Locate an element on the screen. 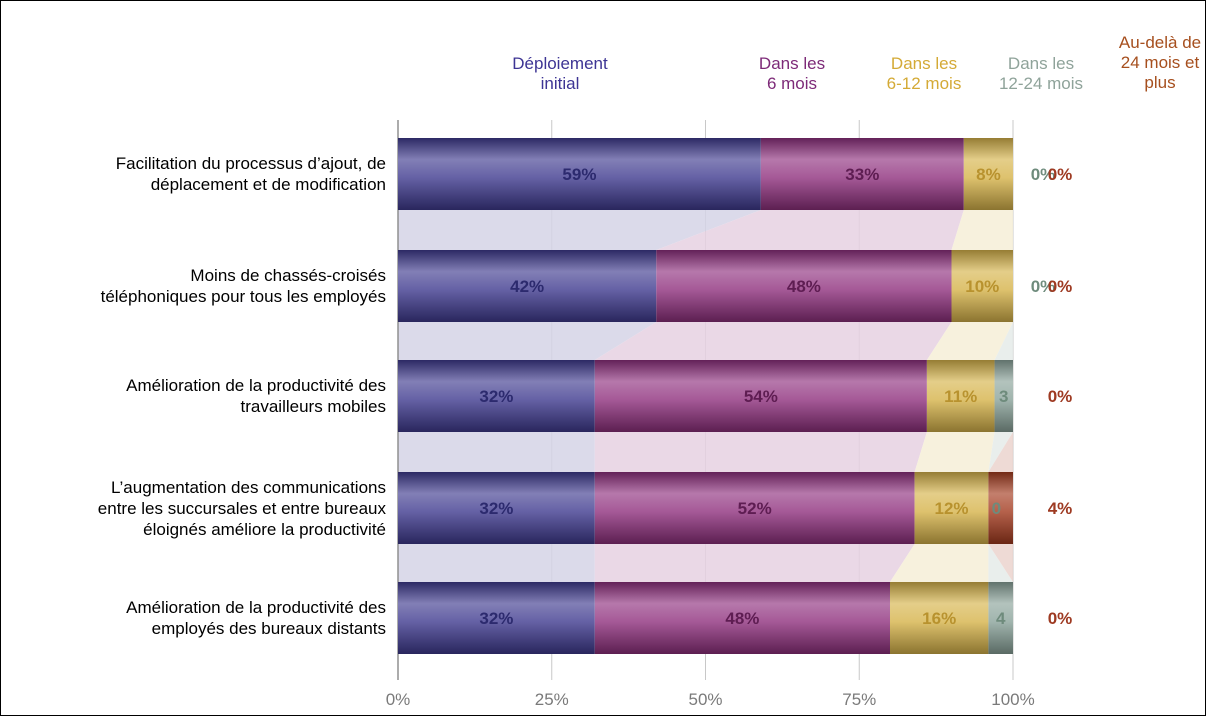  data-label: 4% is located at coordinates (1060, 508).